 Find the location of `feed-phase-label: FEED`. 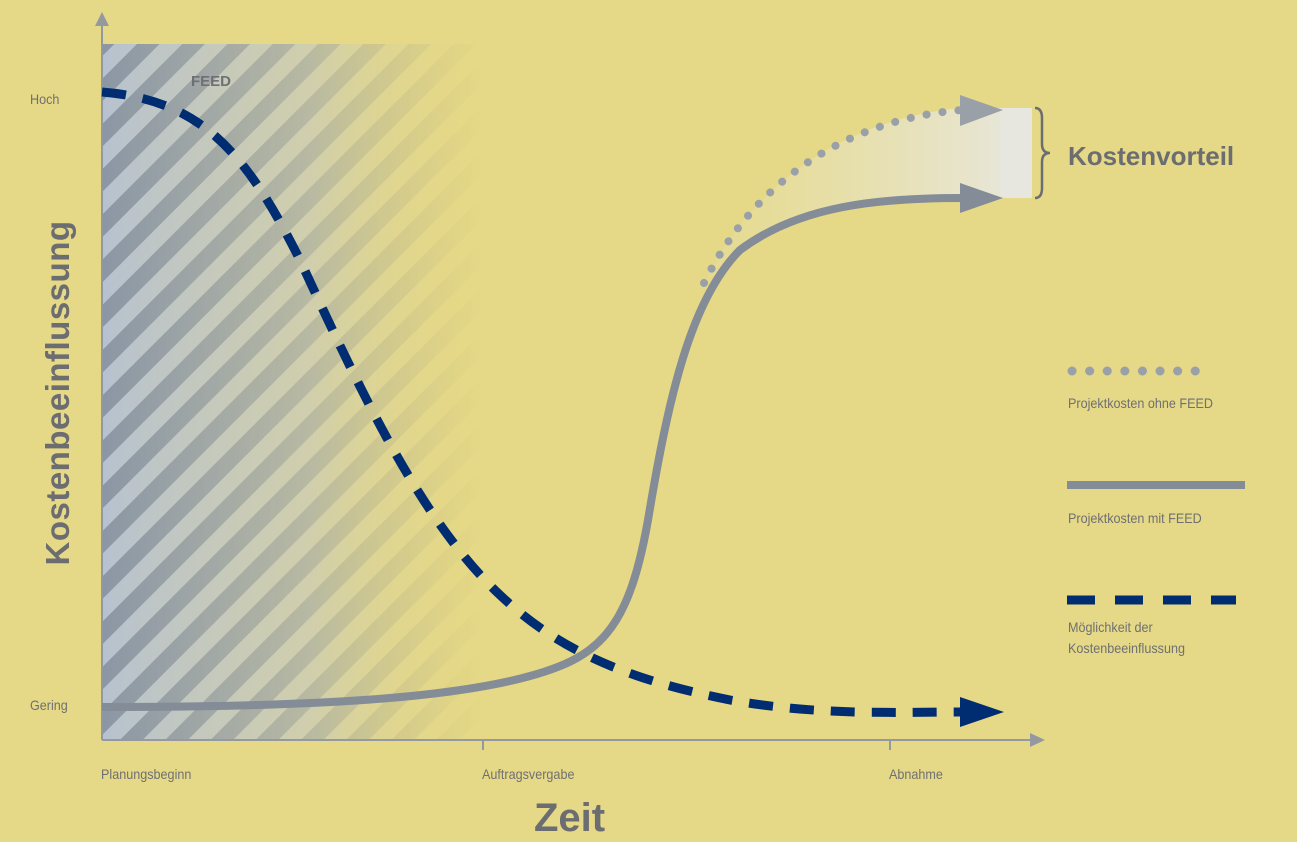

feed-phase-label: FEED is located at coordinates (211, 81).